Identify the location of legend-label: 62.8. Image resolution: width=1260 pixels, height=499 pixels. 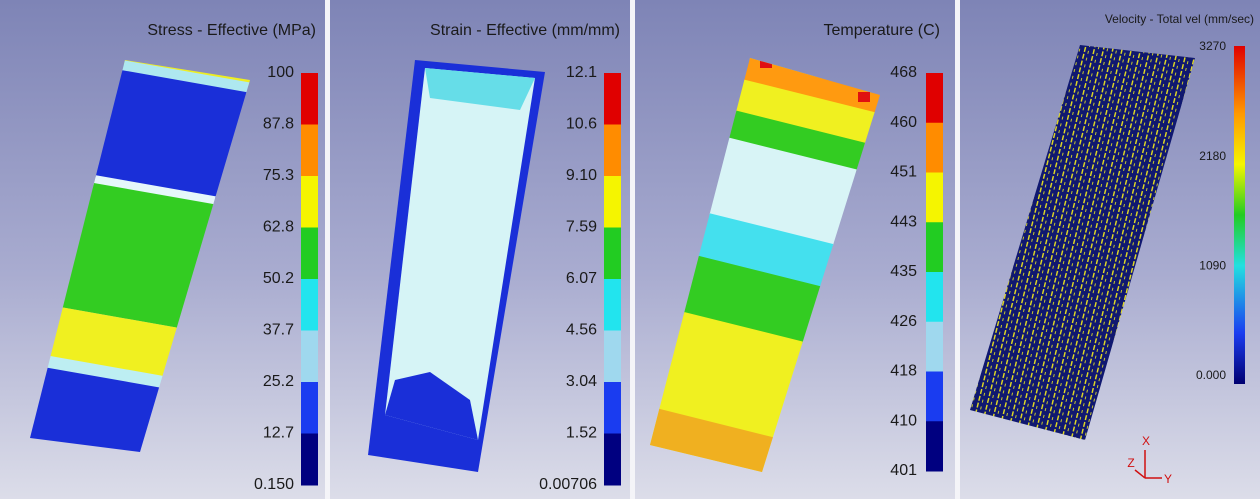
(278, 227).